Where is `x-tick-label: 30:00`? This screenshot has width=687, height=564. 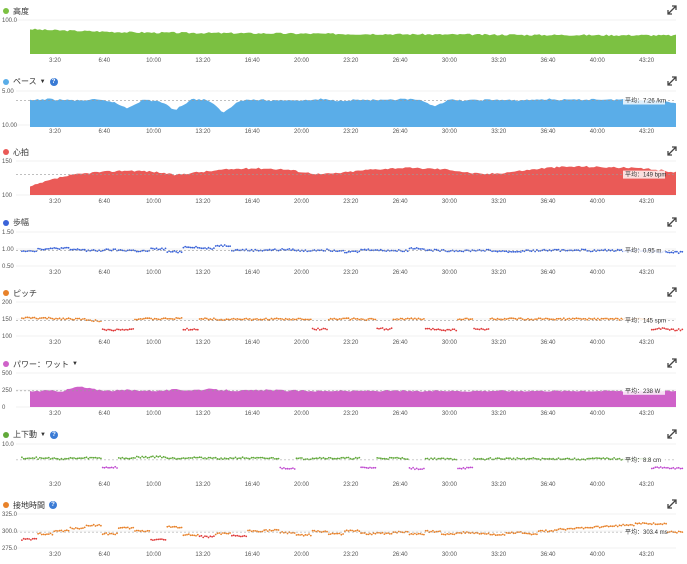
x-tick-label: 30:00 is located at coordinates (450, 414).